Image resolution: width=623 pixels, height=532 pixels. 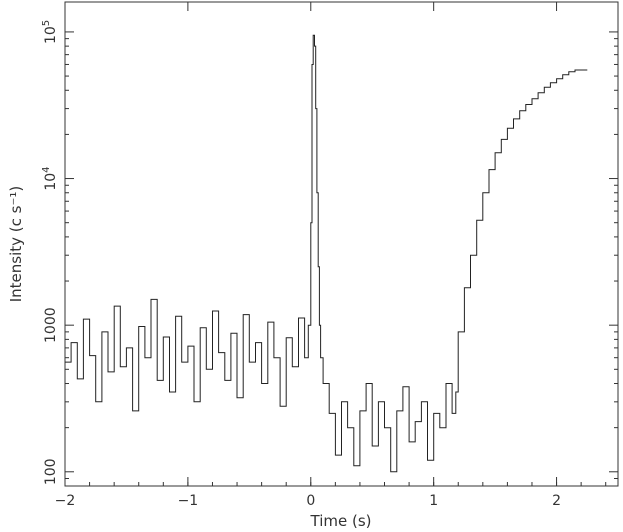 I want to click on x-tick-label: −1, so click(x=188, y=501).